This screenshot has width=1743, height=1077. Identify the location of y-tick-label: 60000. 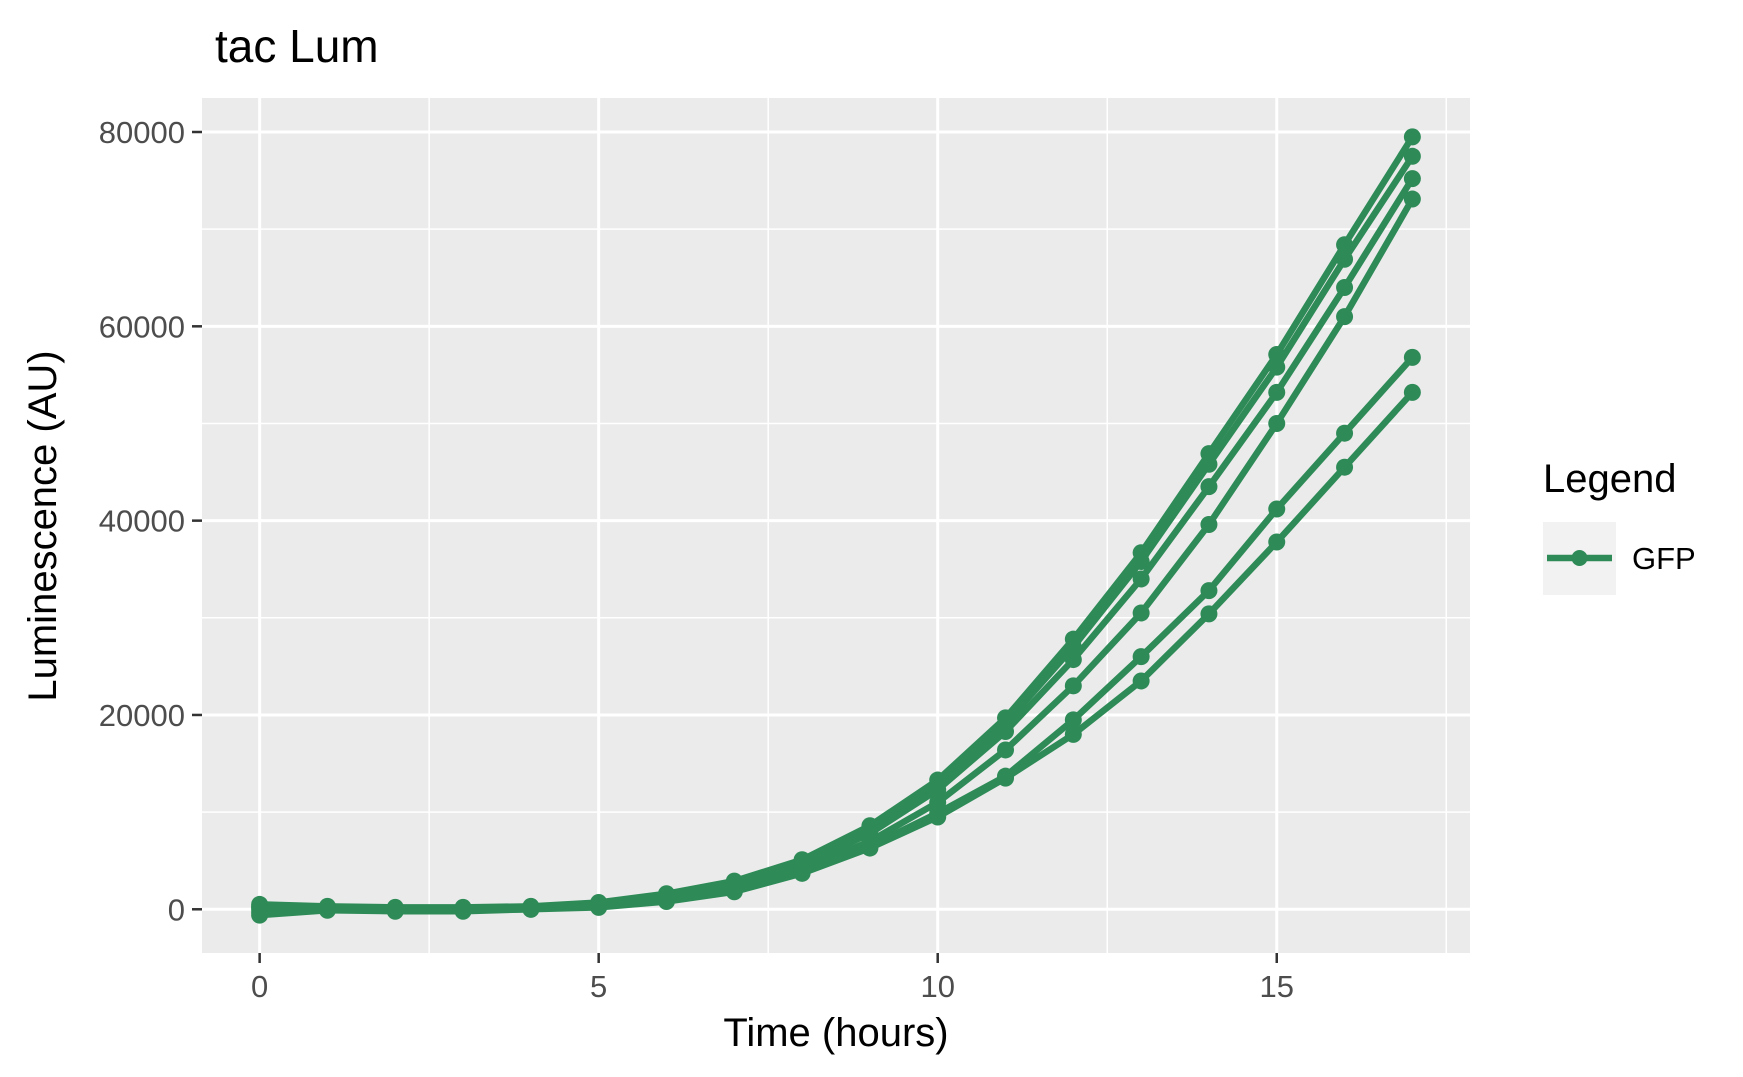
(142, 326).